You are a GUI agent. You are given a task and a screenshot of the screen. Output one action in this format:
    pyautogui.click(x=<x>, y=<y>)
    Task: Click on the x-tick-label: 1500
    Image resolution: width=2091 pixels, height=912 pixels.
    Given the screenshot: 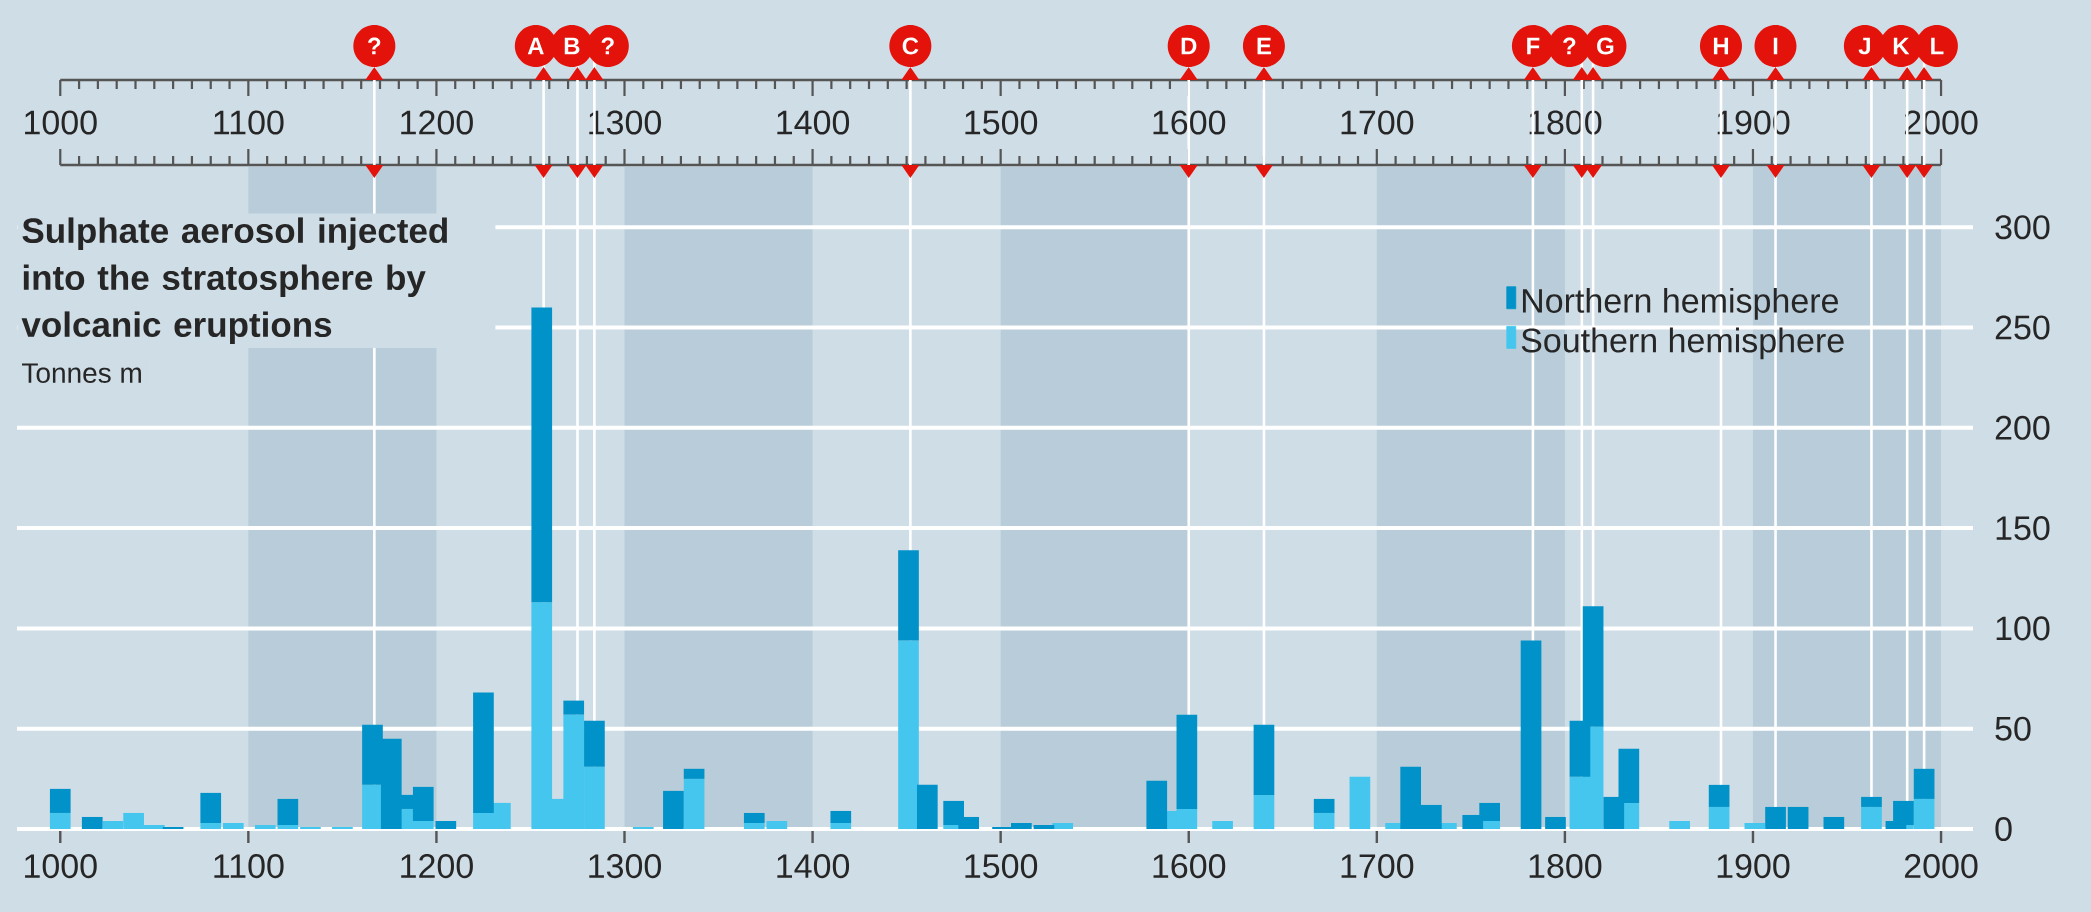 What is the action you would take?
    pyautogui.click(x=1001, y=866)
    